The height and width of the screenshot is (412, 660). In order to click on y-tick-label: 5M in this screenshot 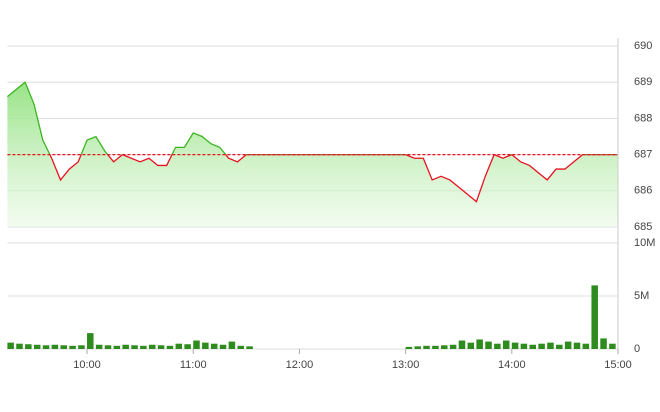, I will do `click(641, 296)`.